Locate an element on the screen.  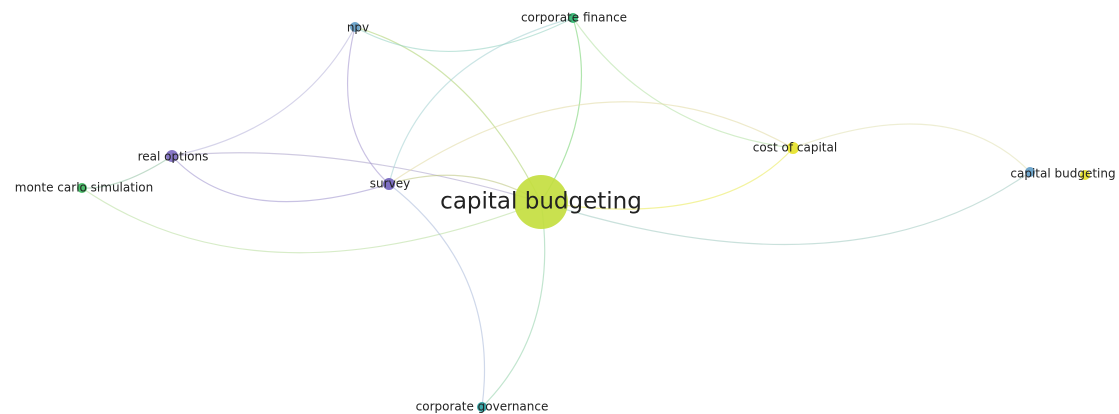
node-label: real options is located at coordinates (173, 157).